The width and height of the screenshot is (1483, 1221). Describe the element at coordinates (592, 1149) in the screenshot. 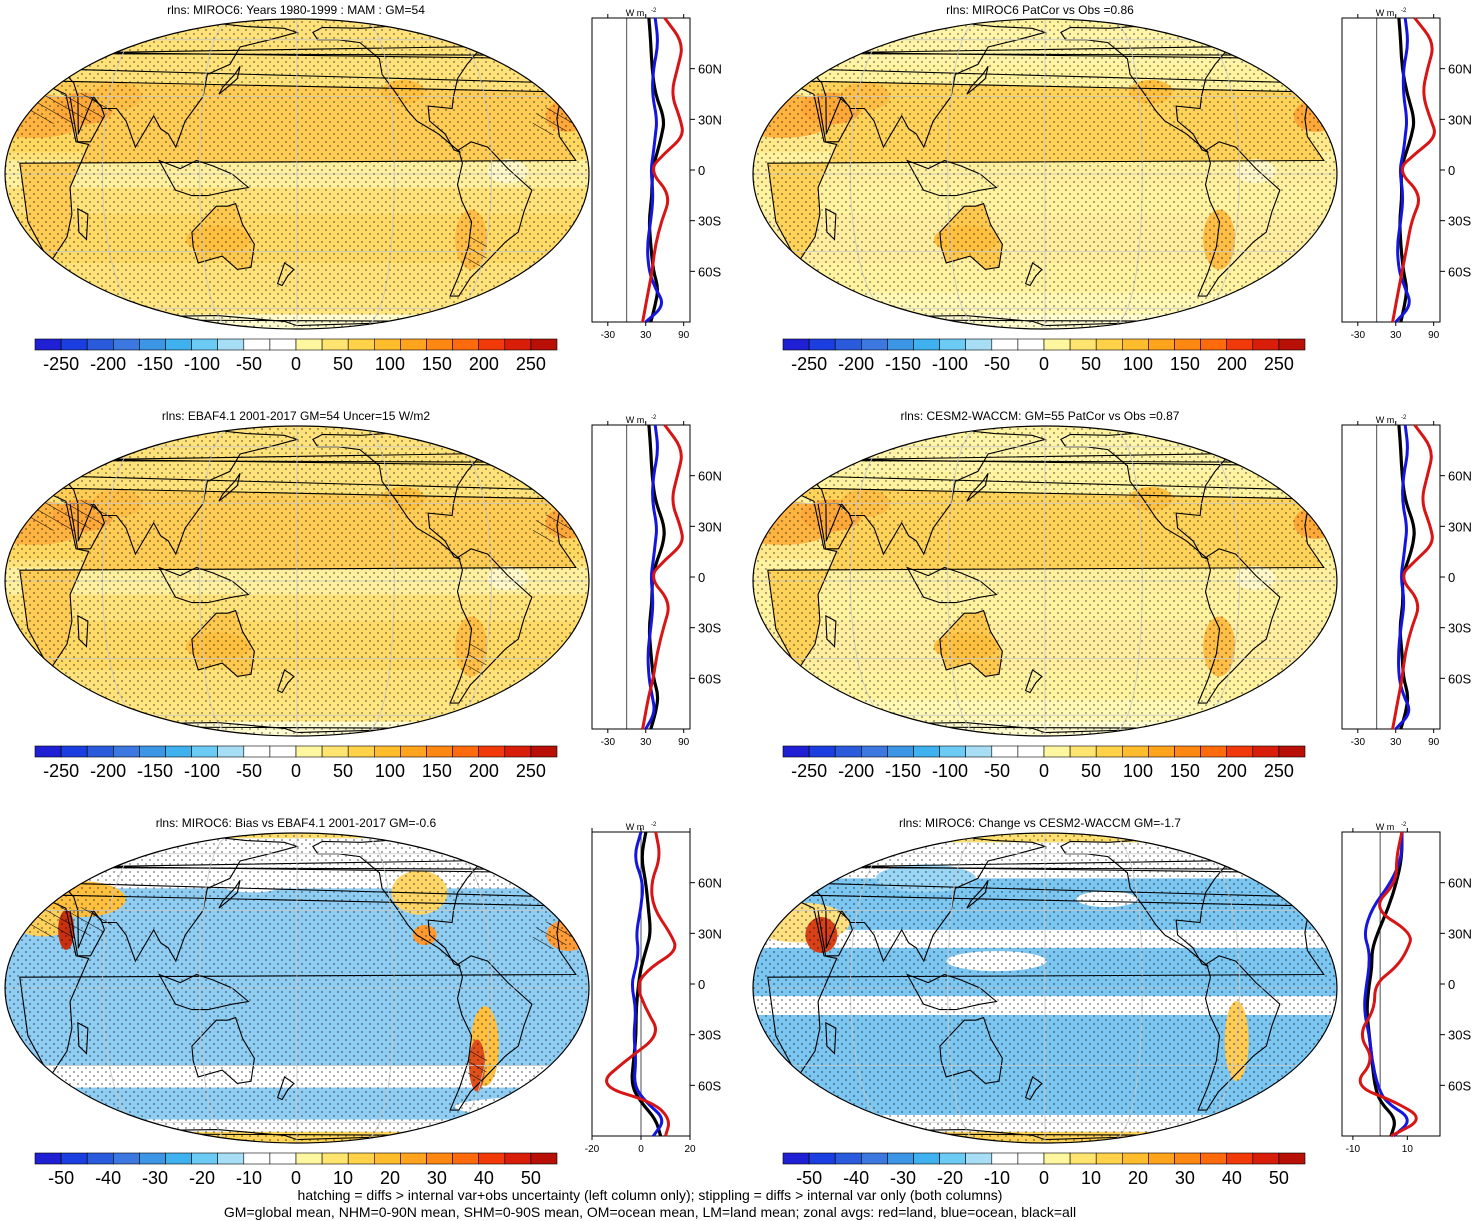

I see `zonal-x-tick-label: -20` at that location.